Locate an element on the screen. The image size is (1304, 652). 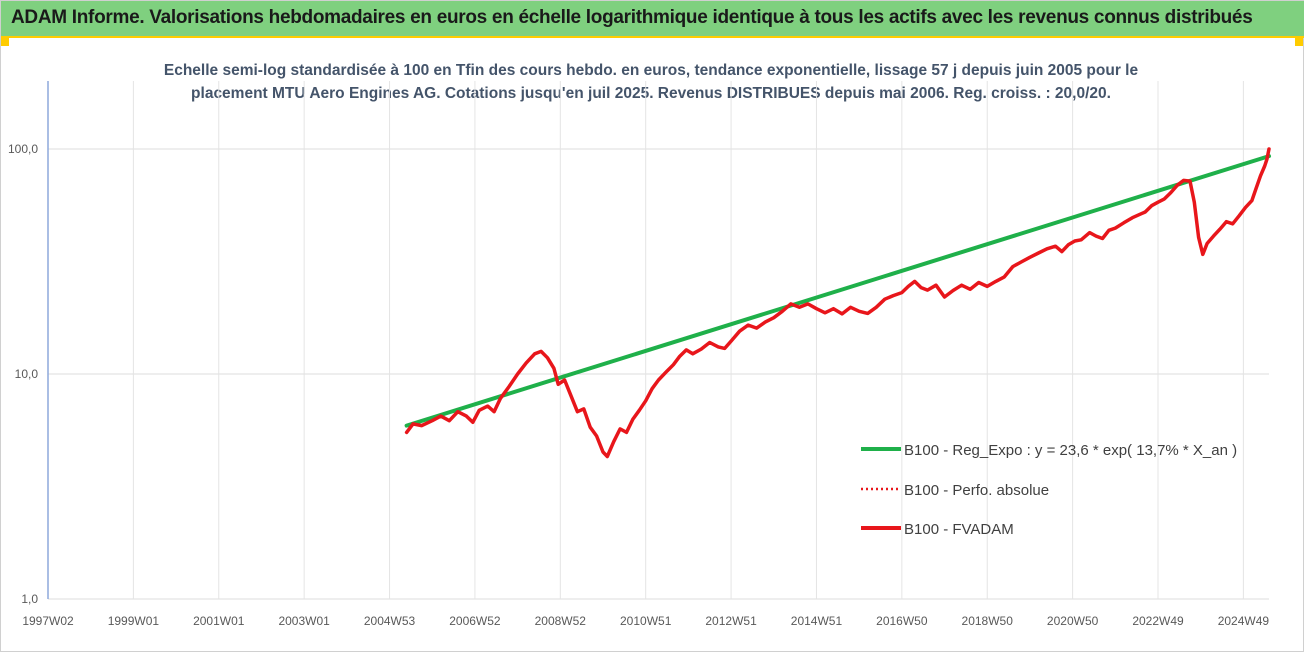
x-tick-label: 2003W01 is located at coordinates (304, 621).